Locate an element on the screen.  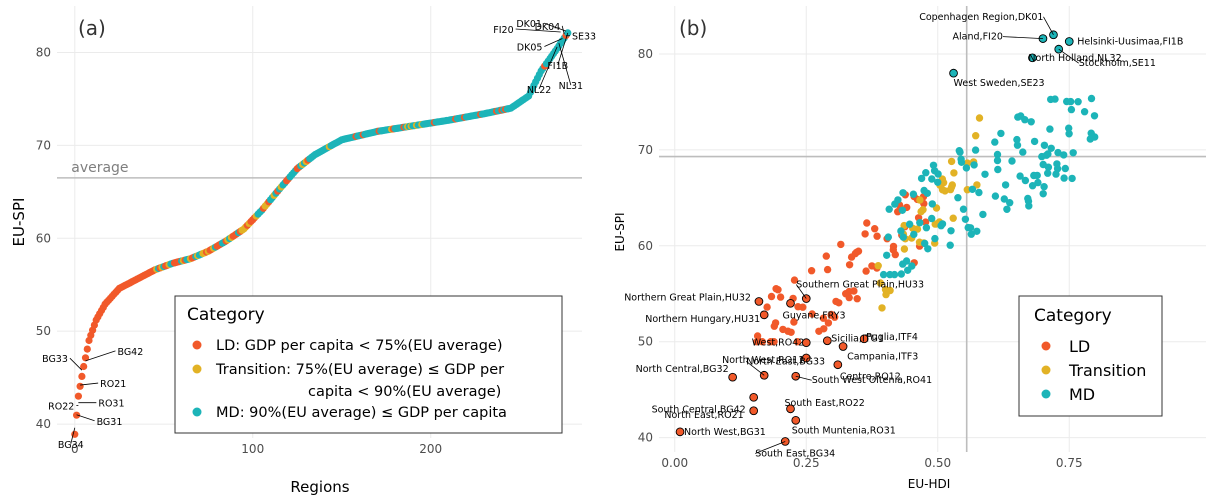
annotation-label: Aland,FI20 is located at coordinates (978, 37).